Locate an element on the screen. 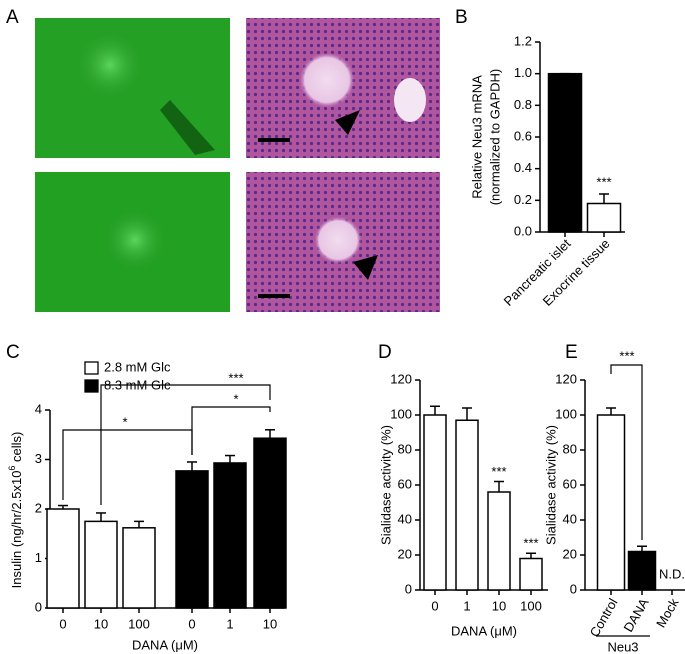 This screenshot has width=685, height=654. y-tick-label: 0.0 is located at coordinates (523, 230).